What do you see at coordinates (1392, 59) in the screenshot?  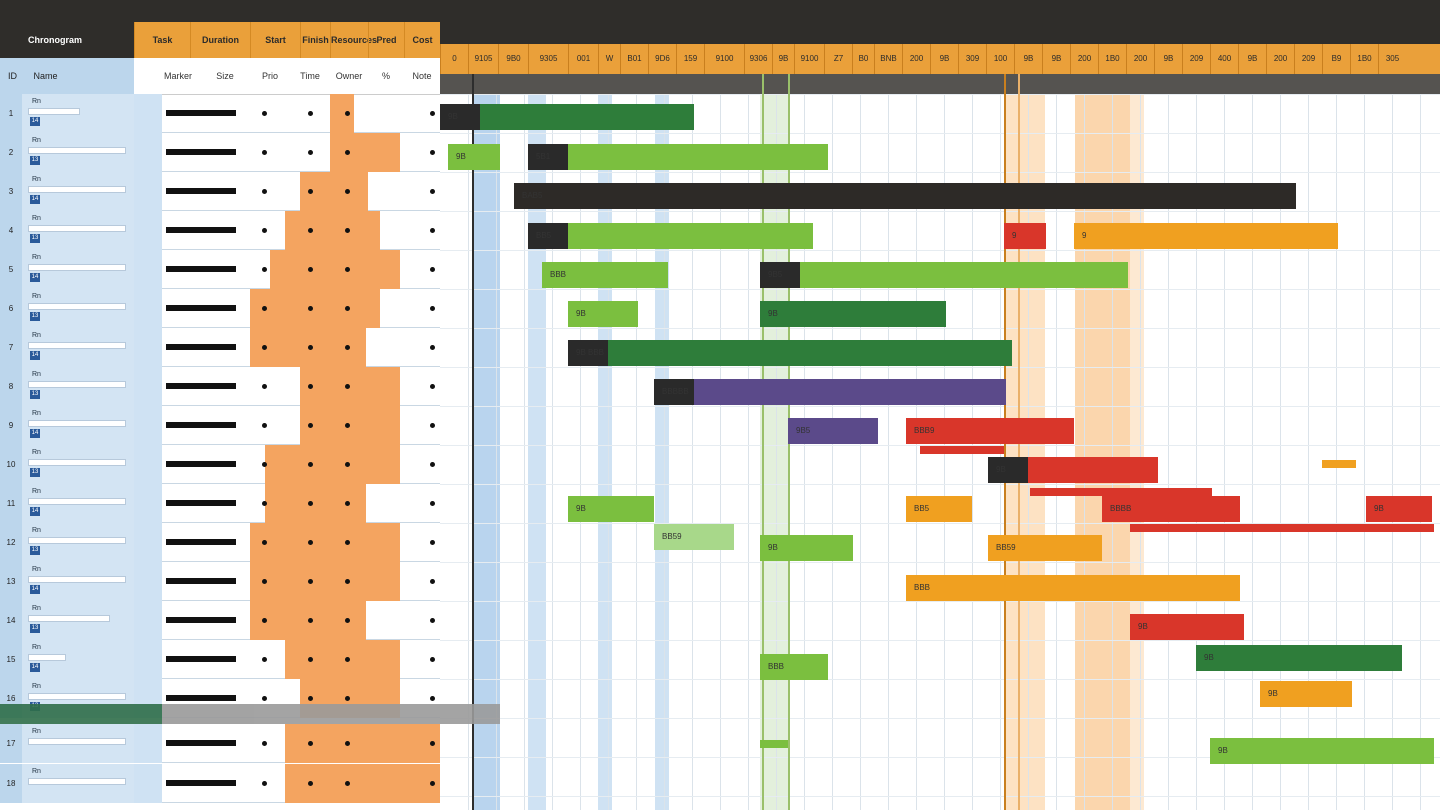 I see `timeline-date-cell: 305` at bounding box center [1392, 59].